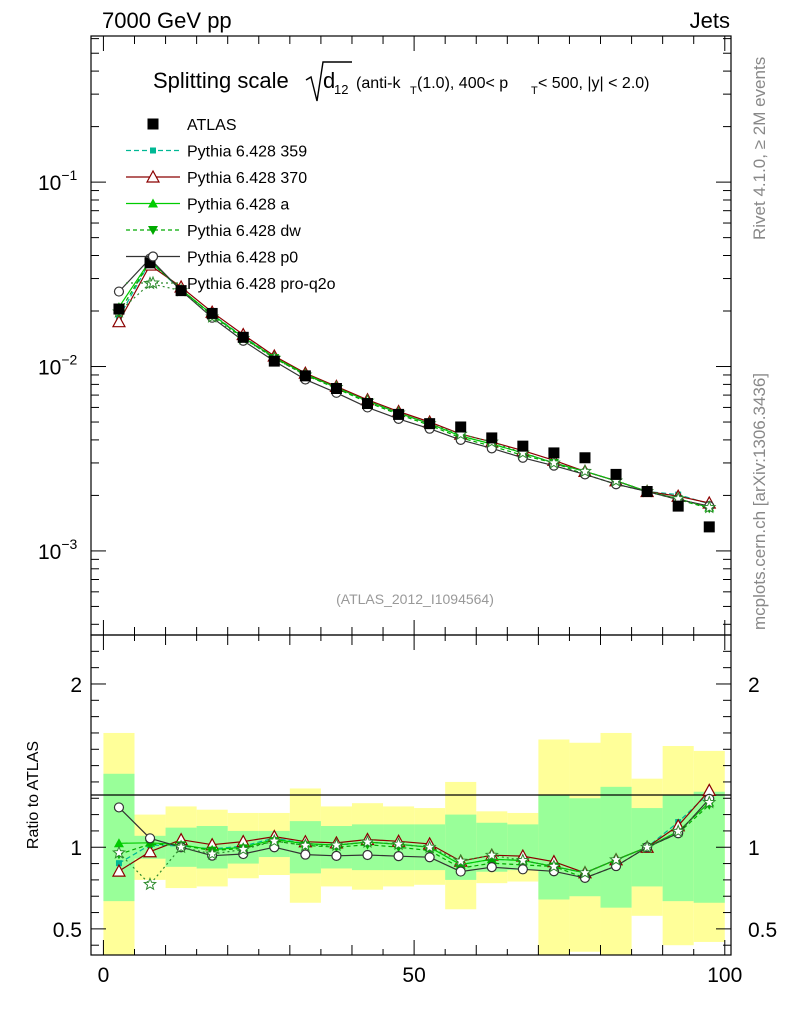 This screenshot has height=1024, width=786. I want to click on ratio-axis-label: Ratio to ATLAS, so click(33, 795).